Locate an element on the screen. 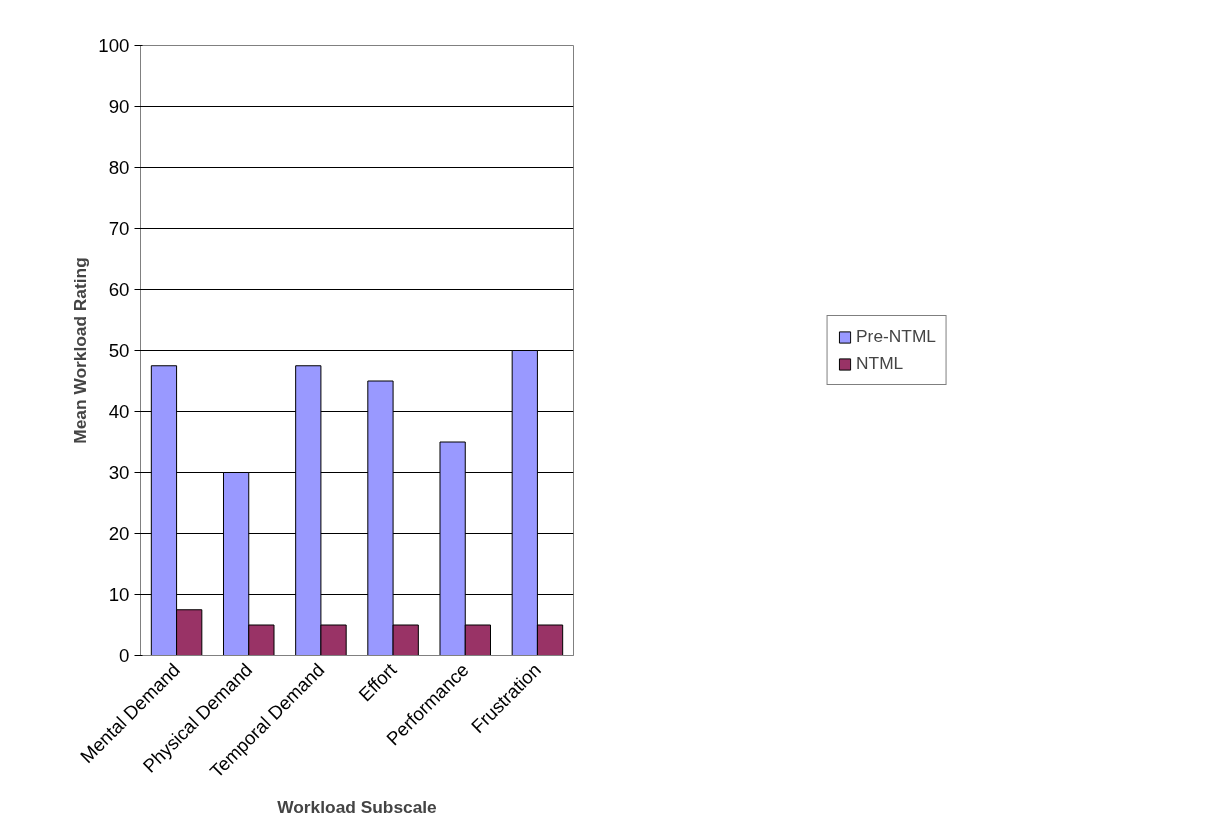 Image resolution: width=1217 pixels, height=834 pixels. y-tick-label: 0 is located at coordinates (124, 655).